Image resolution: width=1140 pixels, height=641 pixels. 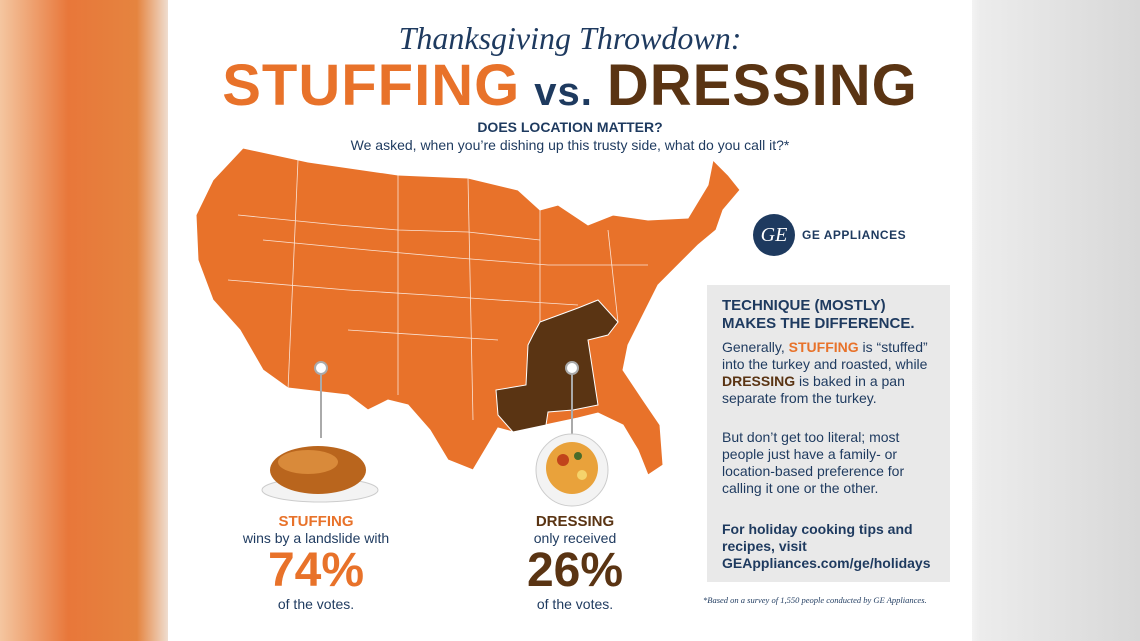 I want to click on headline: STUFFING vs. DRESSING, so click(x=570, y=85).